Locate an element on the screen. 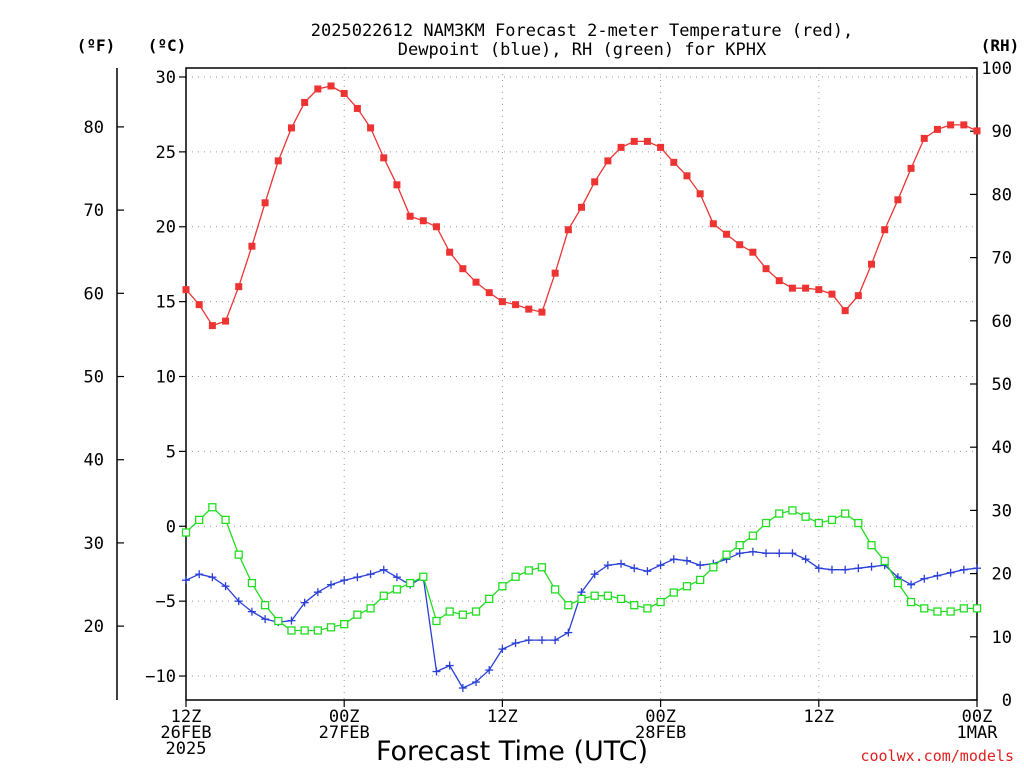  rh-tick-label: 0 is located at coordinates (1007, 701).